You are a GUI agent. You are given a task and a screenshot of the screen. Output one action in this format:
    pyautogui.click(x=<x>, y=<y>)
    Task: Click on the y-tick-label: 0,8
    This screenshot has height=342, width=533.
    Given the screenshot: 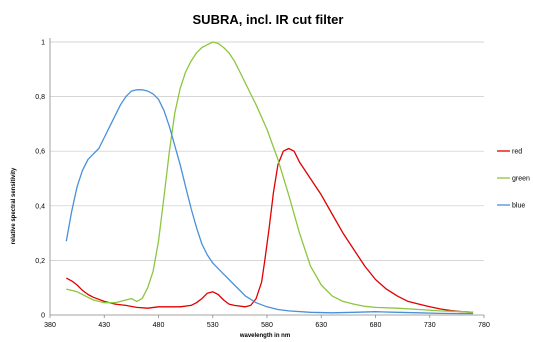 What is the action you would take?
    pyautogui.click(x=40, y=97)
    